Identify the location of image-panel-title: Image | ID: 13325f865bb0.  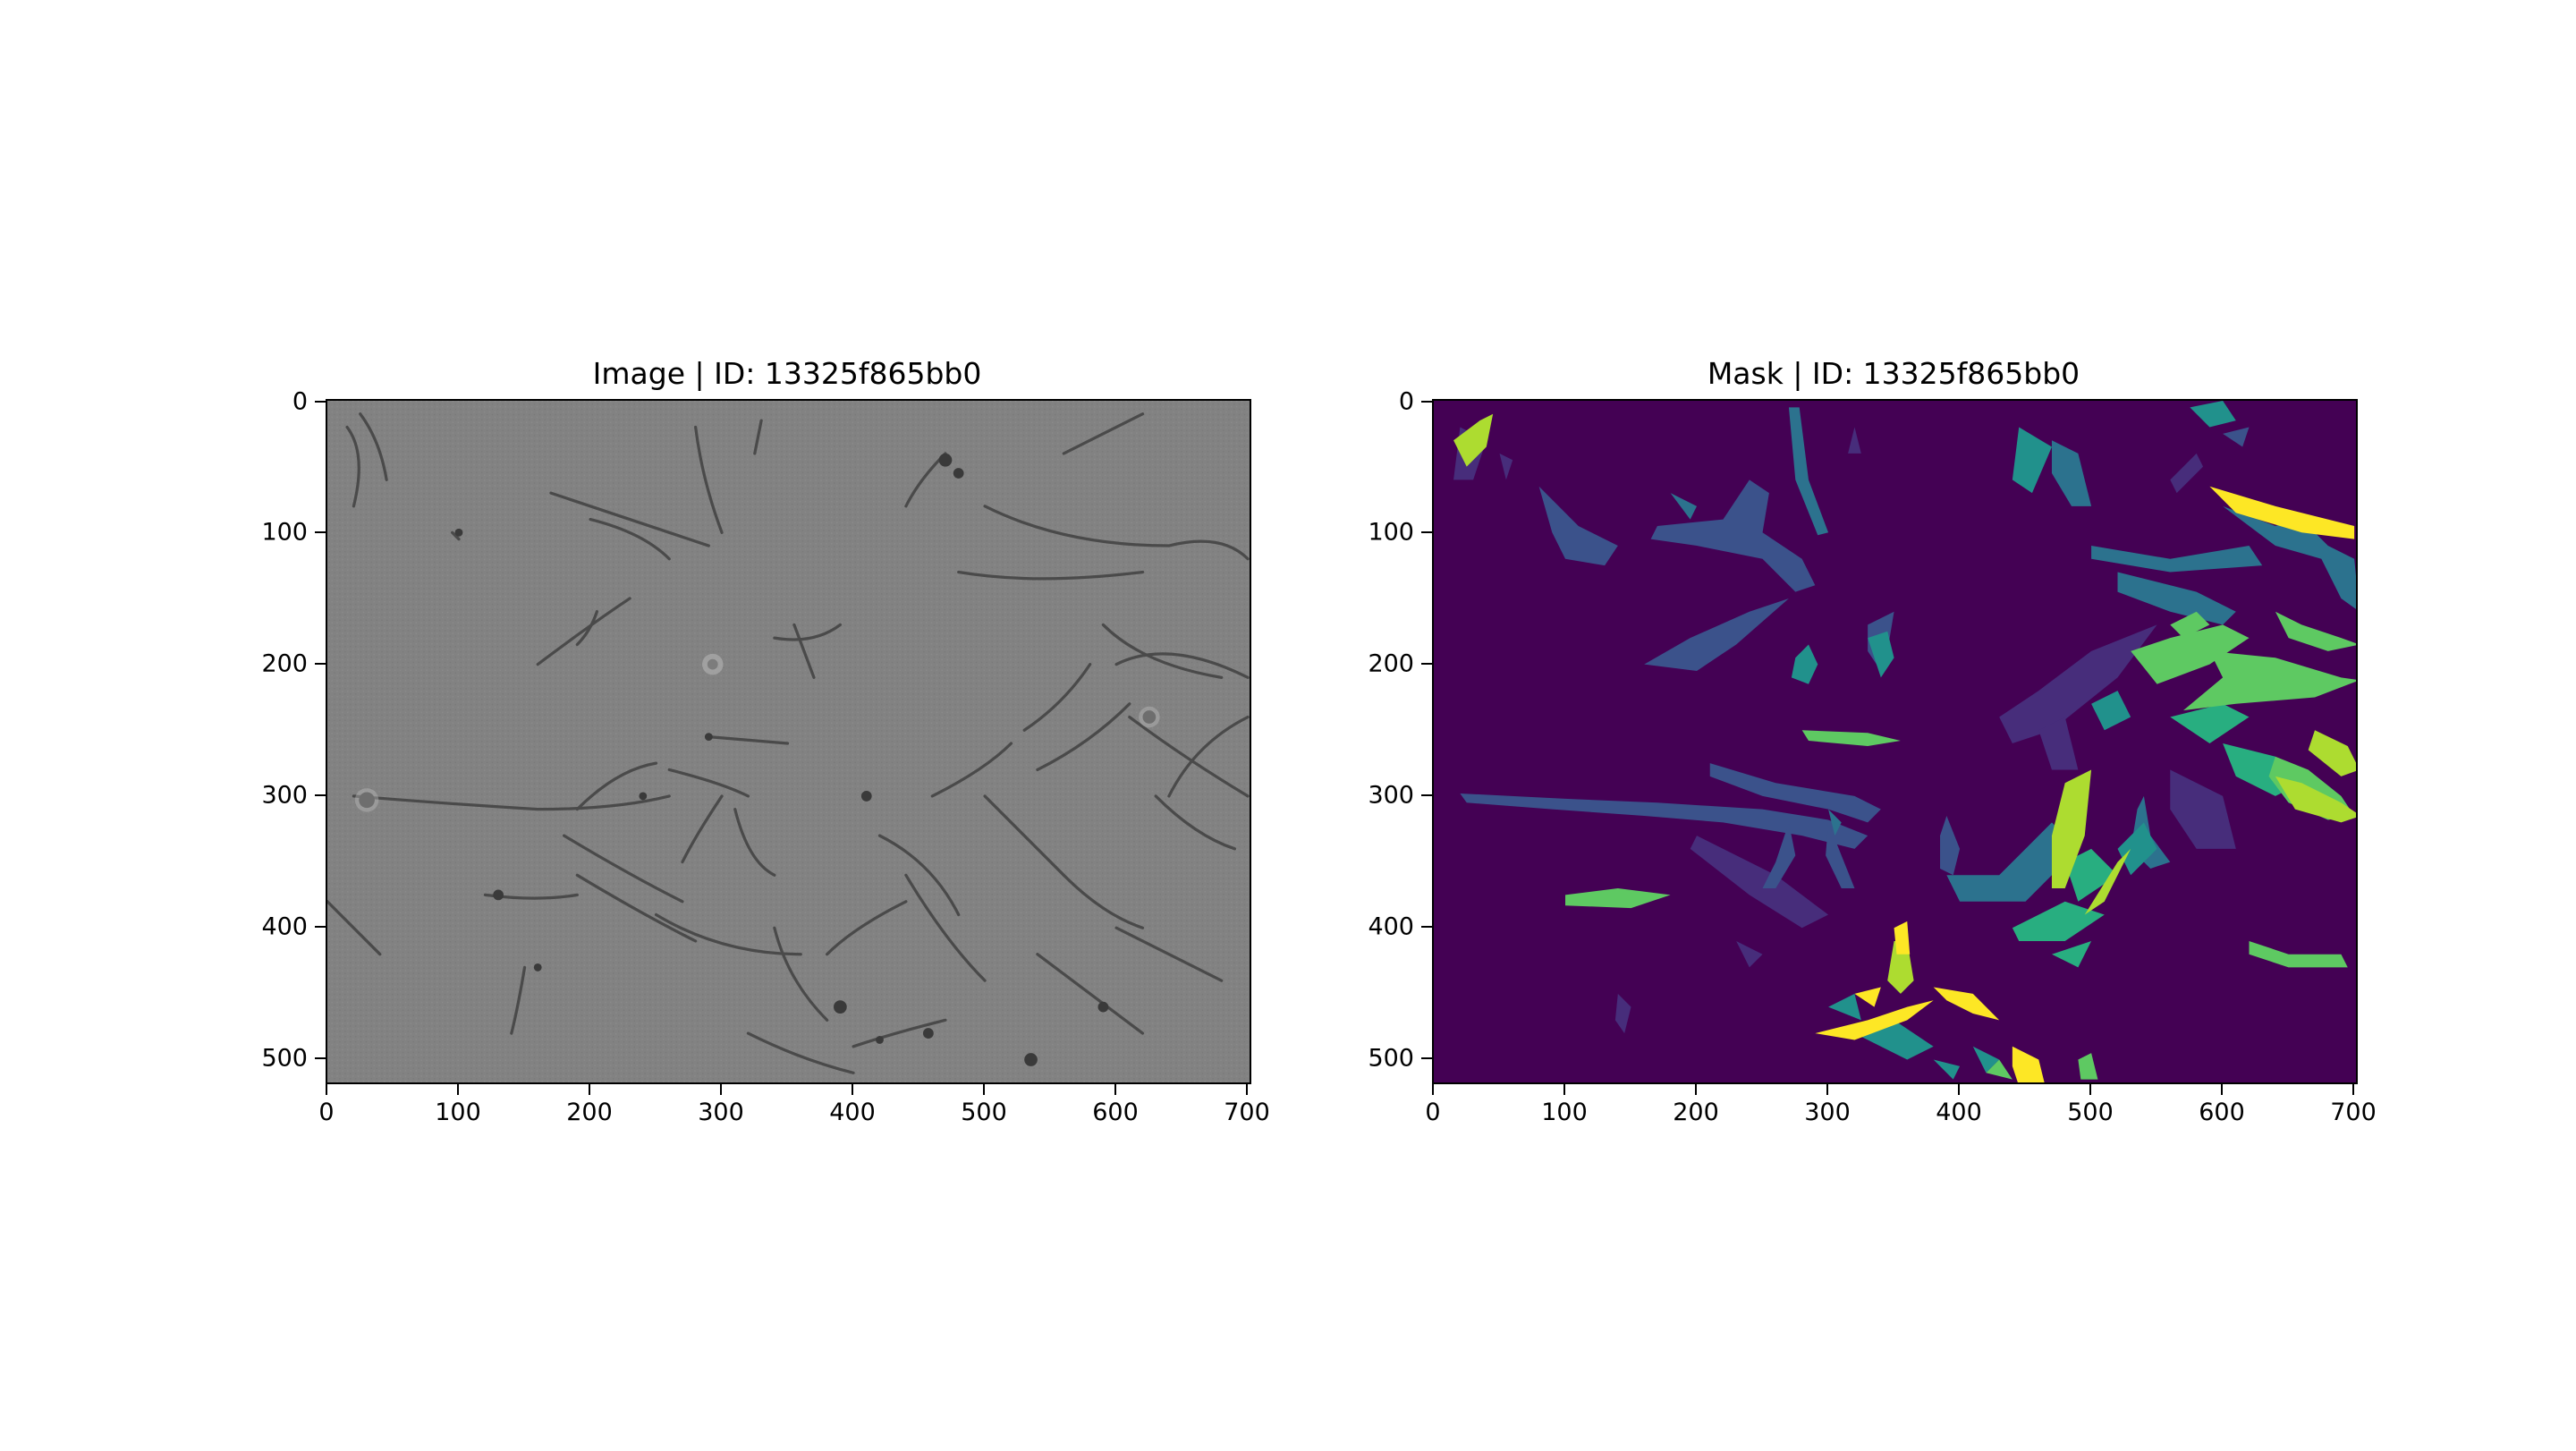
(787, 373).